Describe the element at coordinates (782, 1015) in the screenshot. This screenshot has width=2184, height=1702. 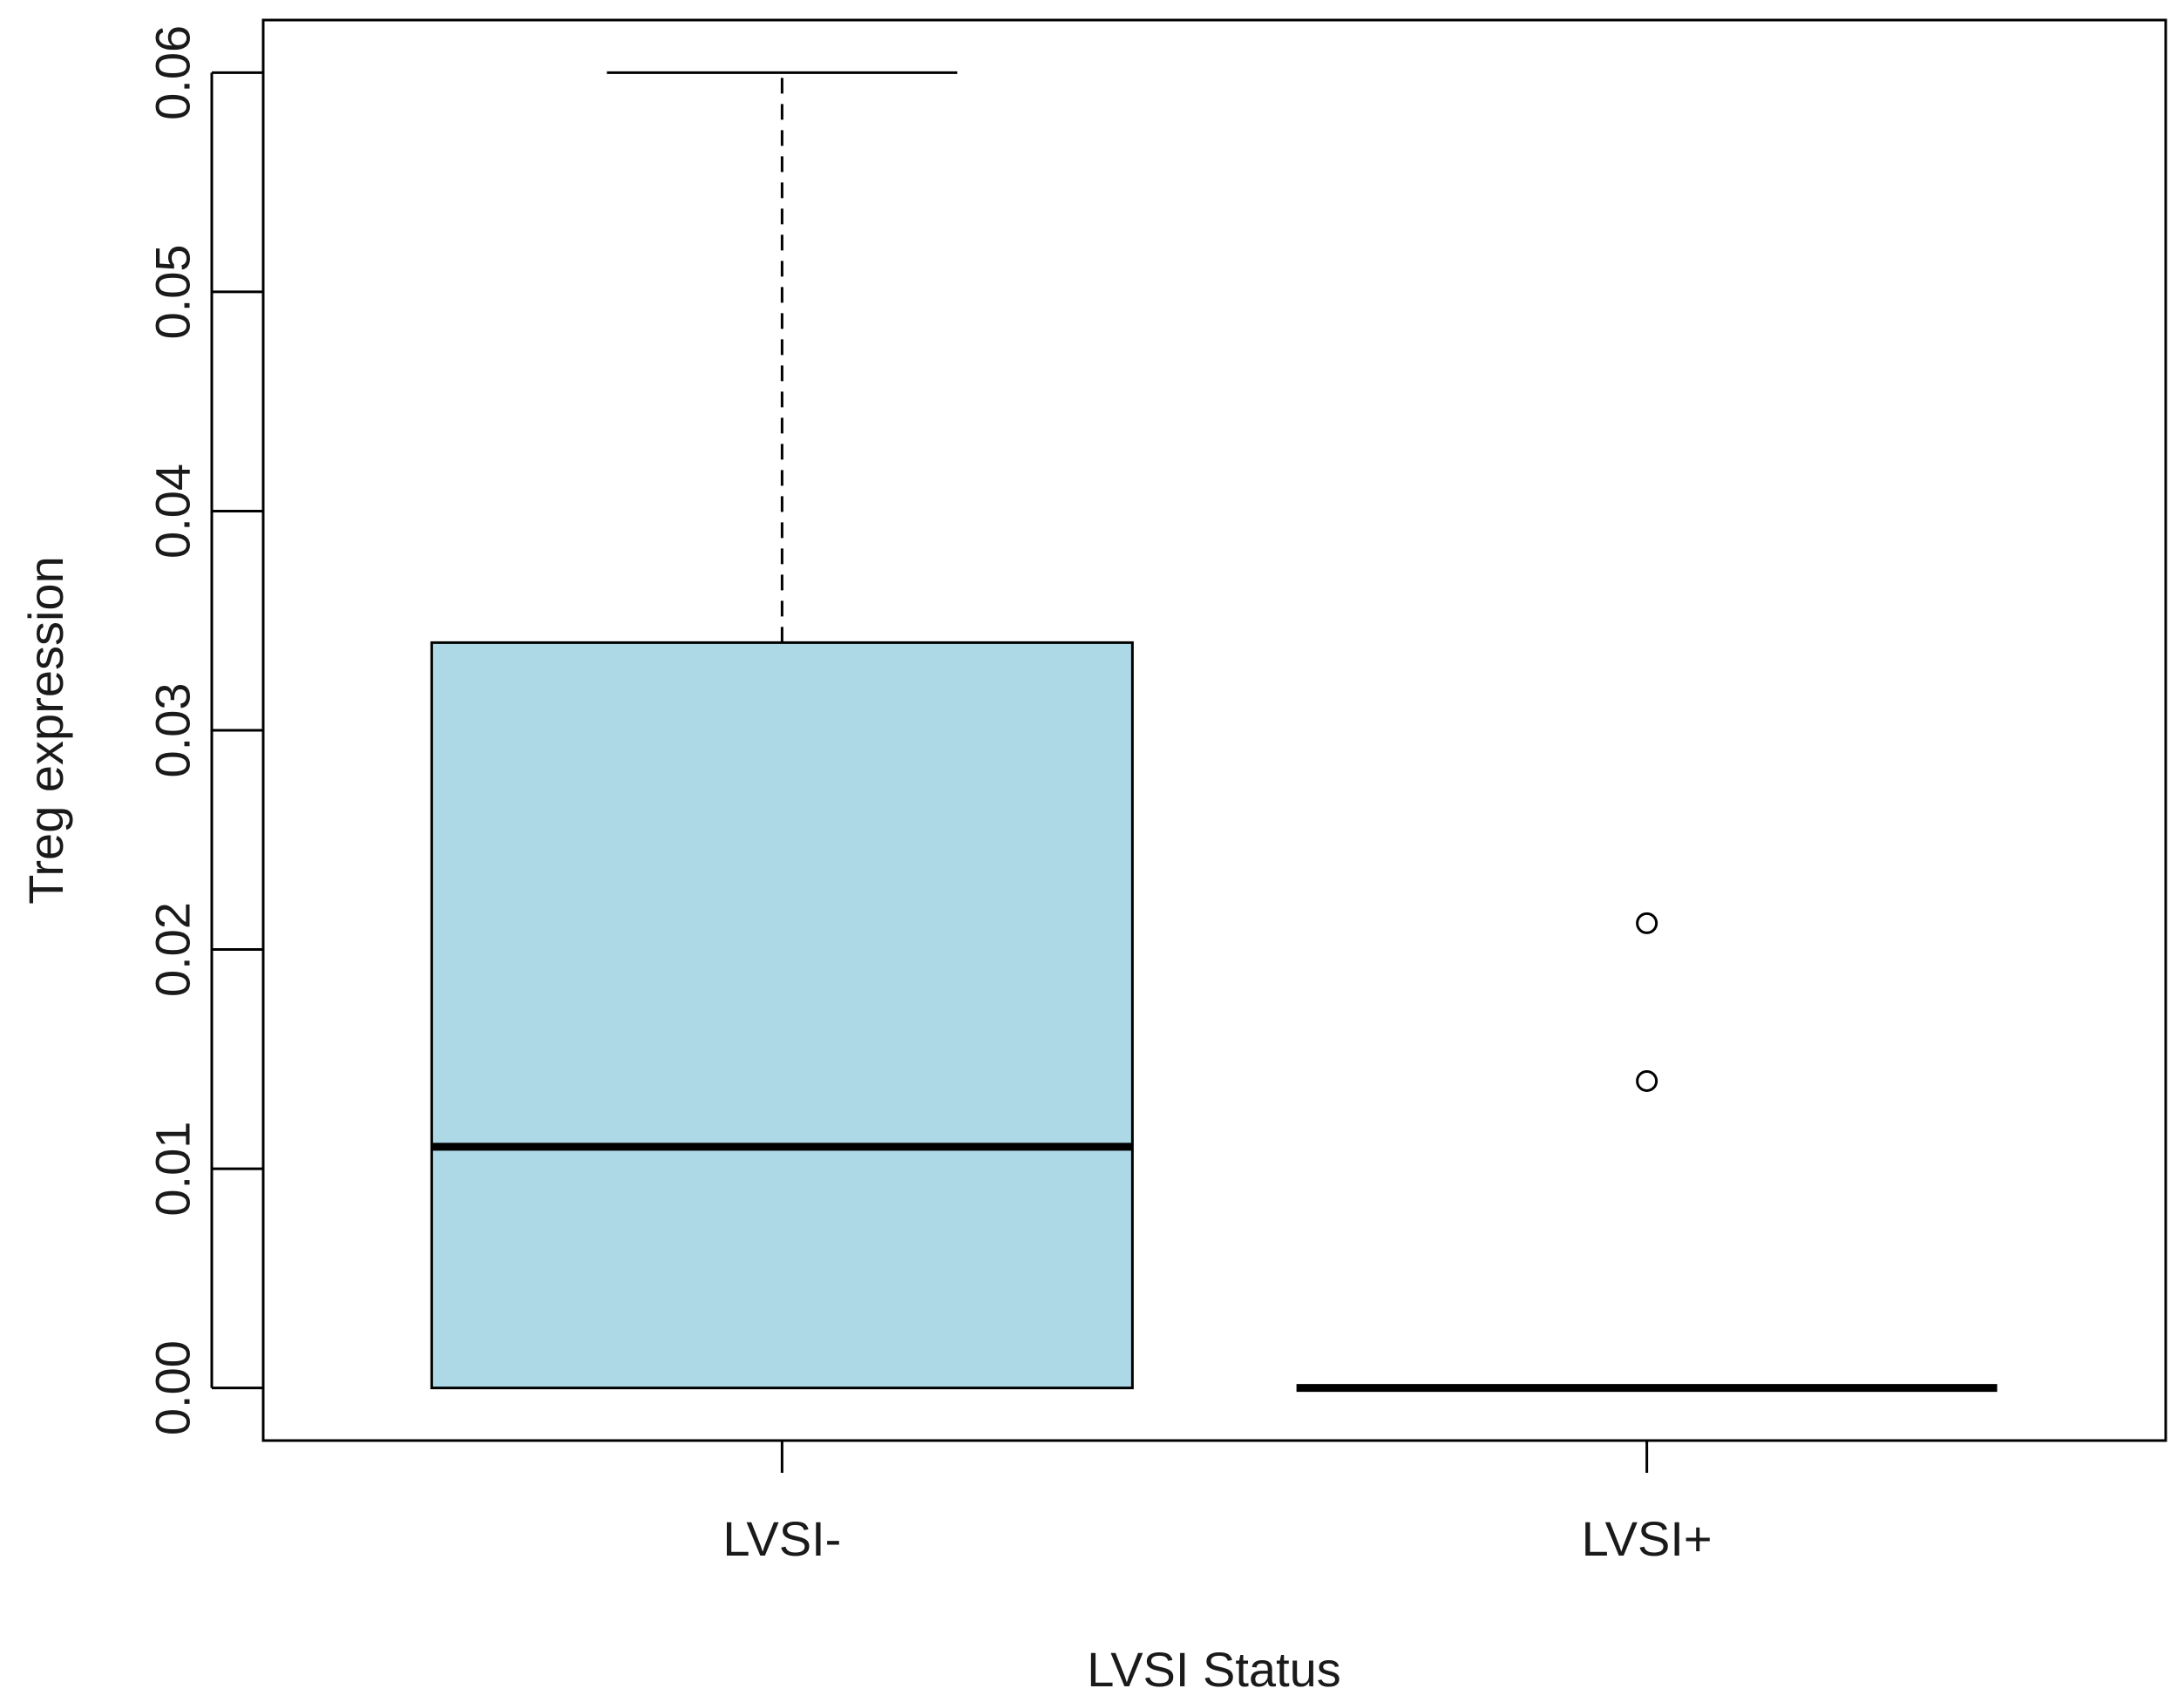
I see `iqr-box` at that location.